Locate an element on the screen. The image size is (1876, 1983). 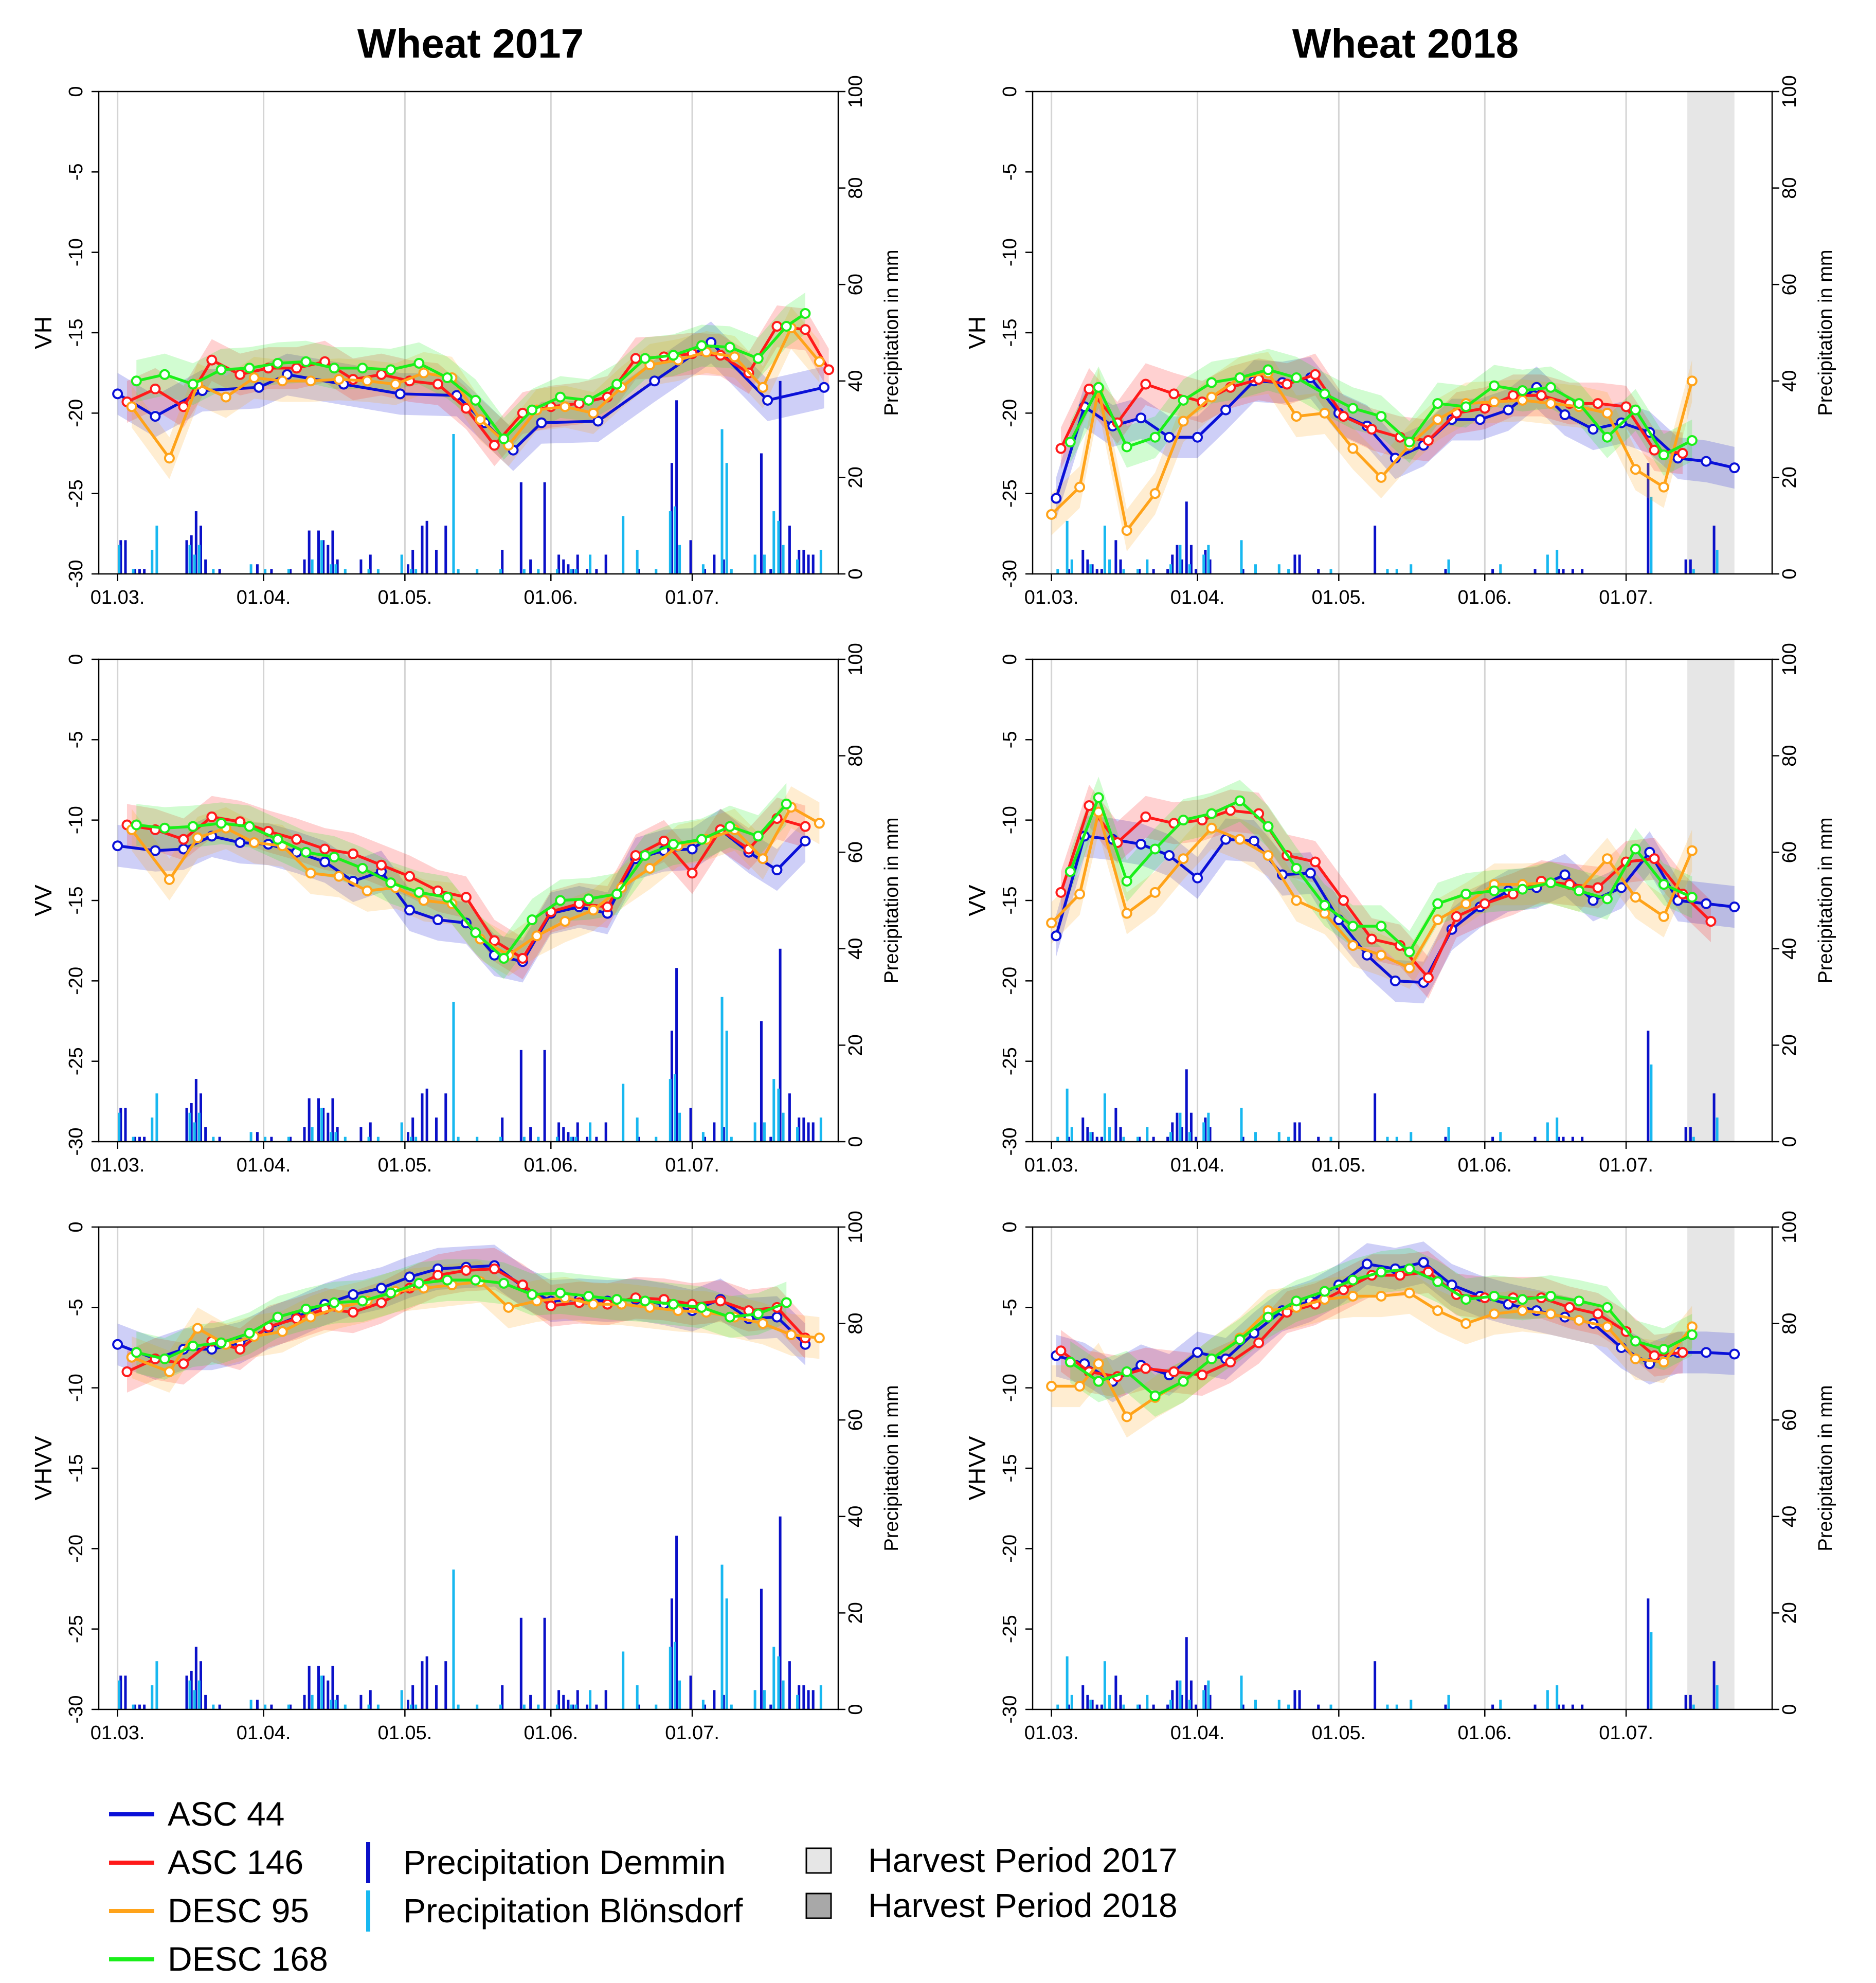
y-tick-label: -10 is located at coordinates (1010, 252).